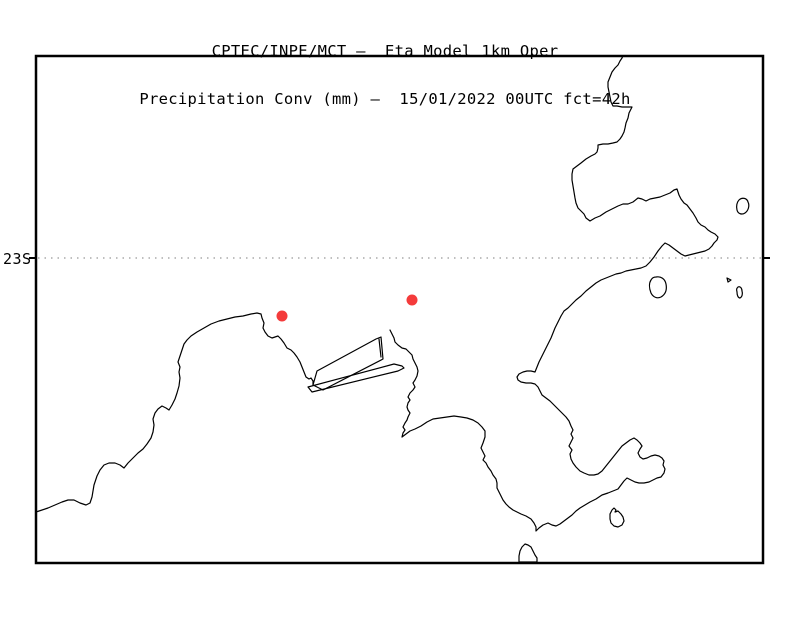  Describe the element at coordinates (412, 300) in the screenshot. I see `station-marker-east` at that location.